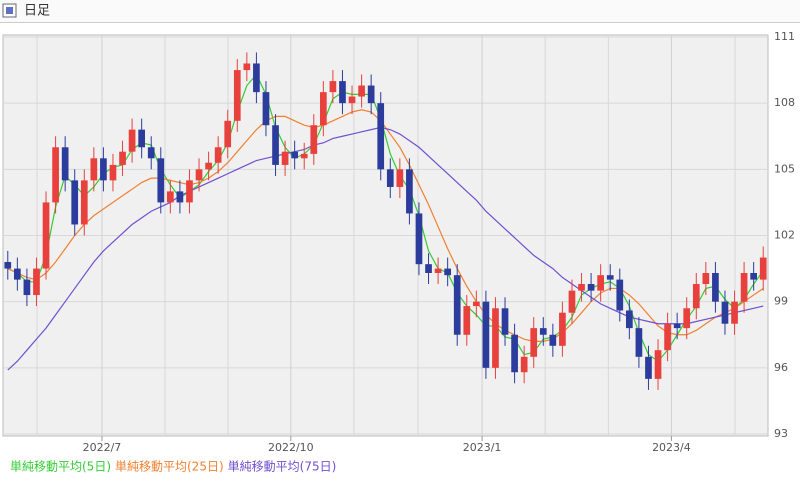  Describe the element at coordinates (60, 467) in the screenshot. I see `legend-entry: 単純移動平均(5日)` at that location.